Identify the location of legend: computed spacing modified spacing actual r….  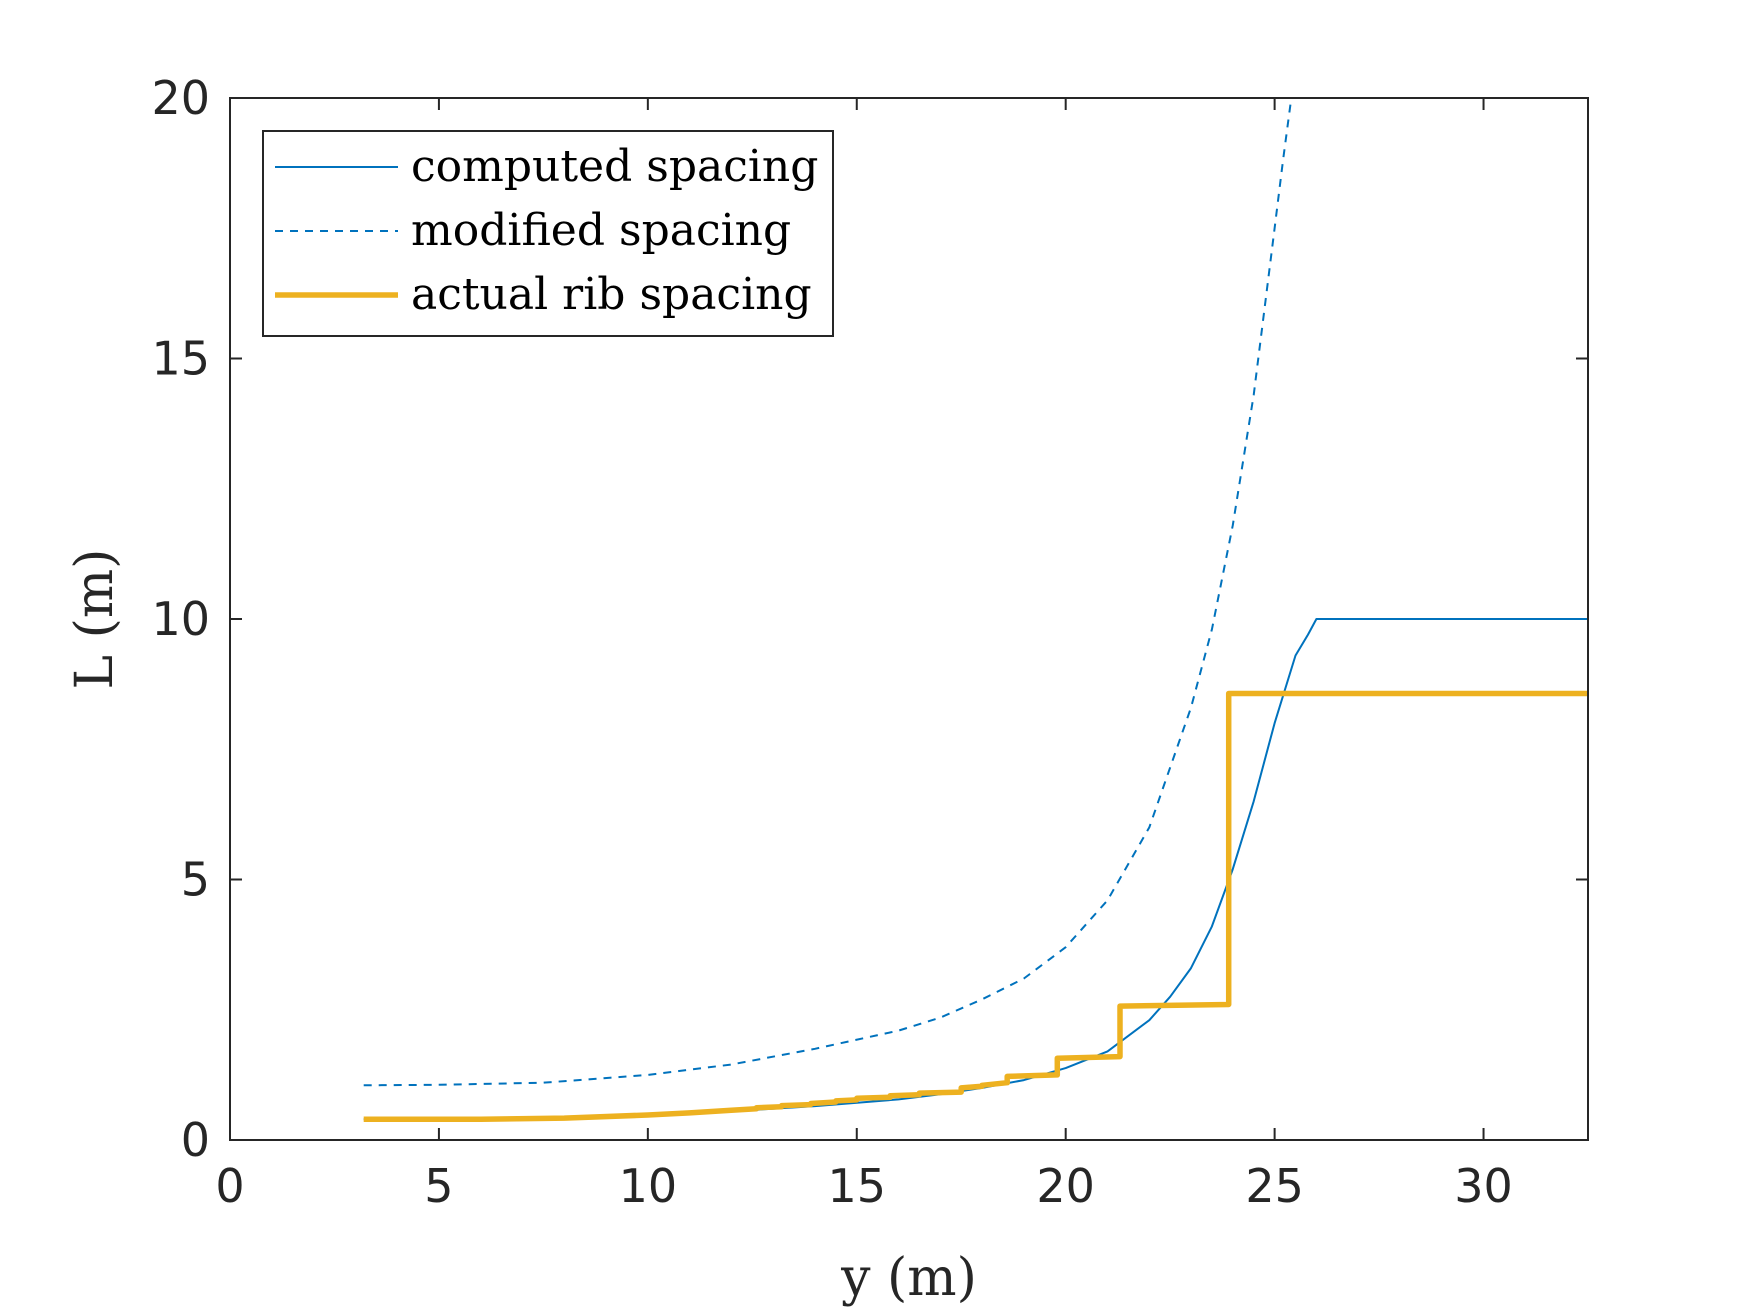
(548, 233).